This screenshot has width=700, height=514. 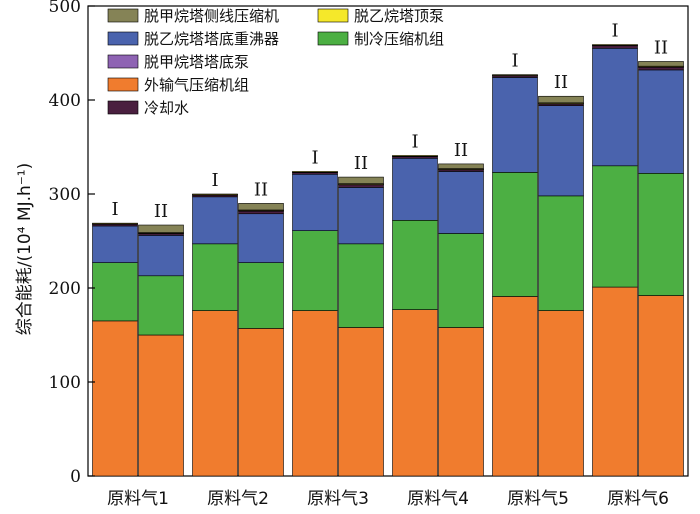 I want to click on legend-entry: 外输气压缩机组, so click(x=196, y=85).